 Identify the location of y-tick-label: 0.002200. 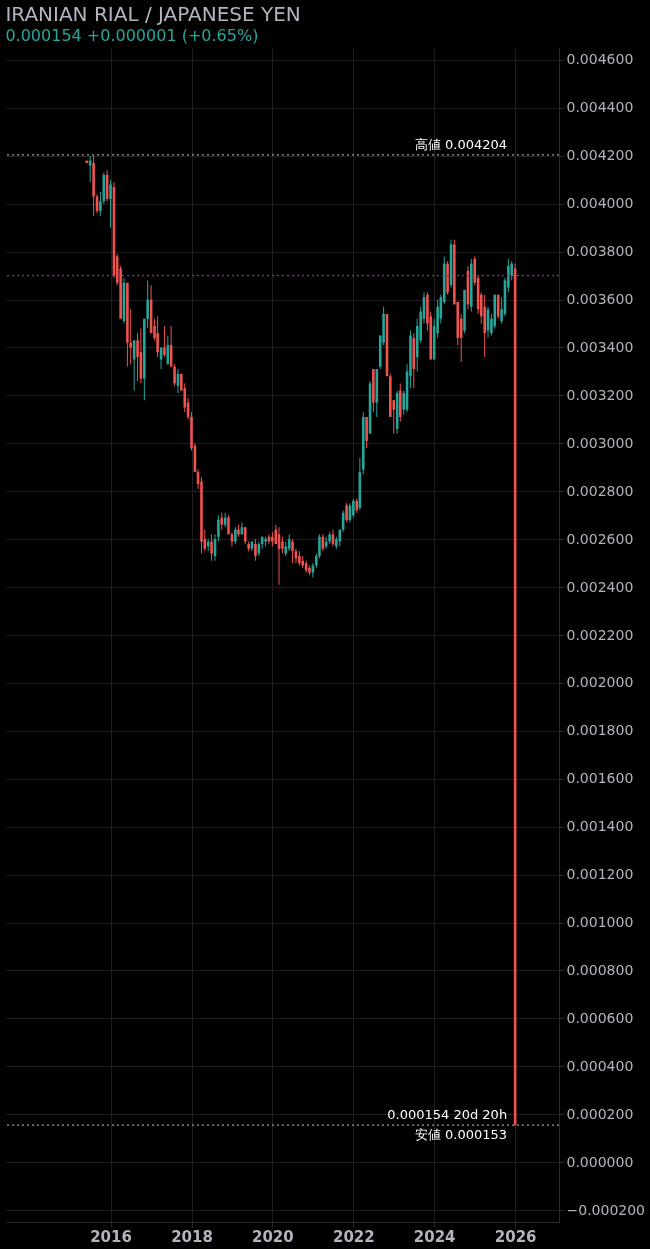
(600, 634).